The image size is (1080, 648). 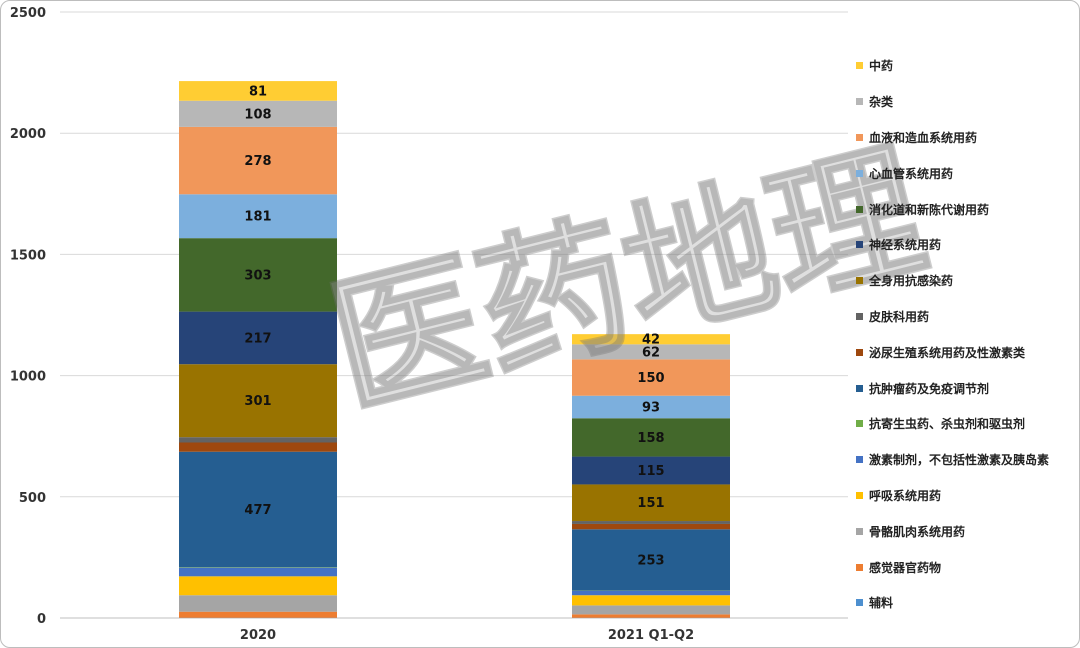 I want to click on legend-label: 杂类, so click(x=881, y=102).